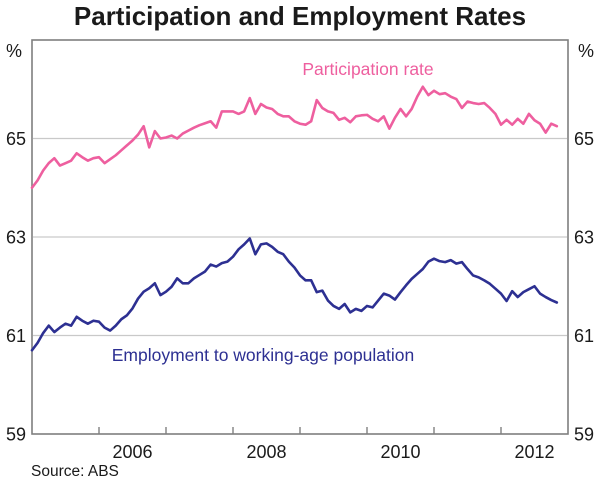 Image resolution: width=600 pixels, height=486 pixels. I want to click on y-axis-label-left-65: 65, so click(16, 139).